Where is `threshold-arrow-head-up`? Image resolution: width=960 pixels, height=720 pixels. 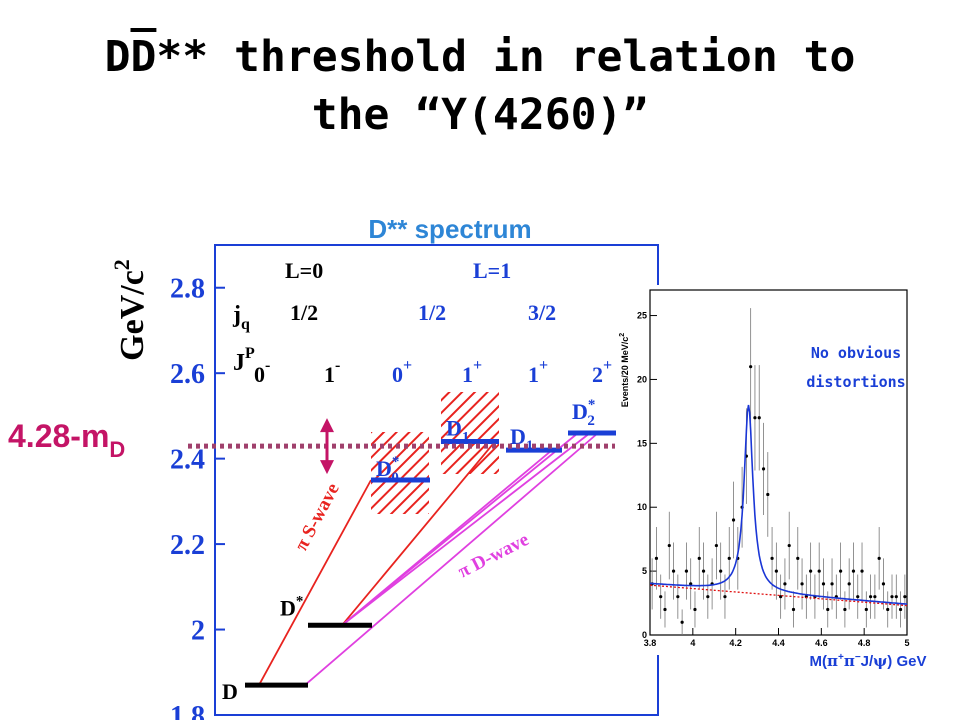 threshold-arrow-head-up is located at coordinates (327, 425).